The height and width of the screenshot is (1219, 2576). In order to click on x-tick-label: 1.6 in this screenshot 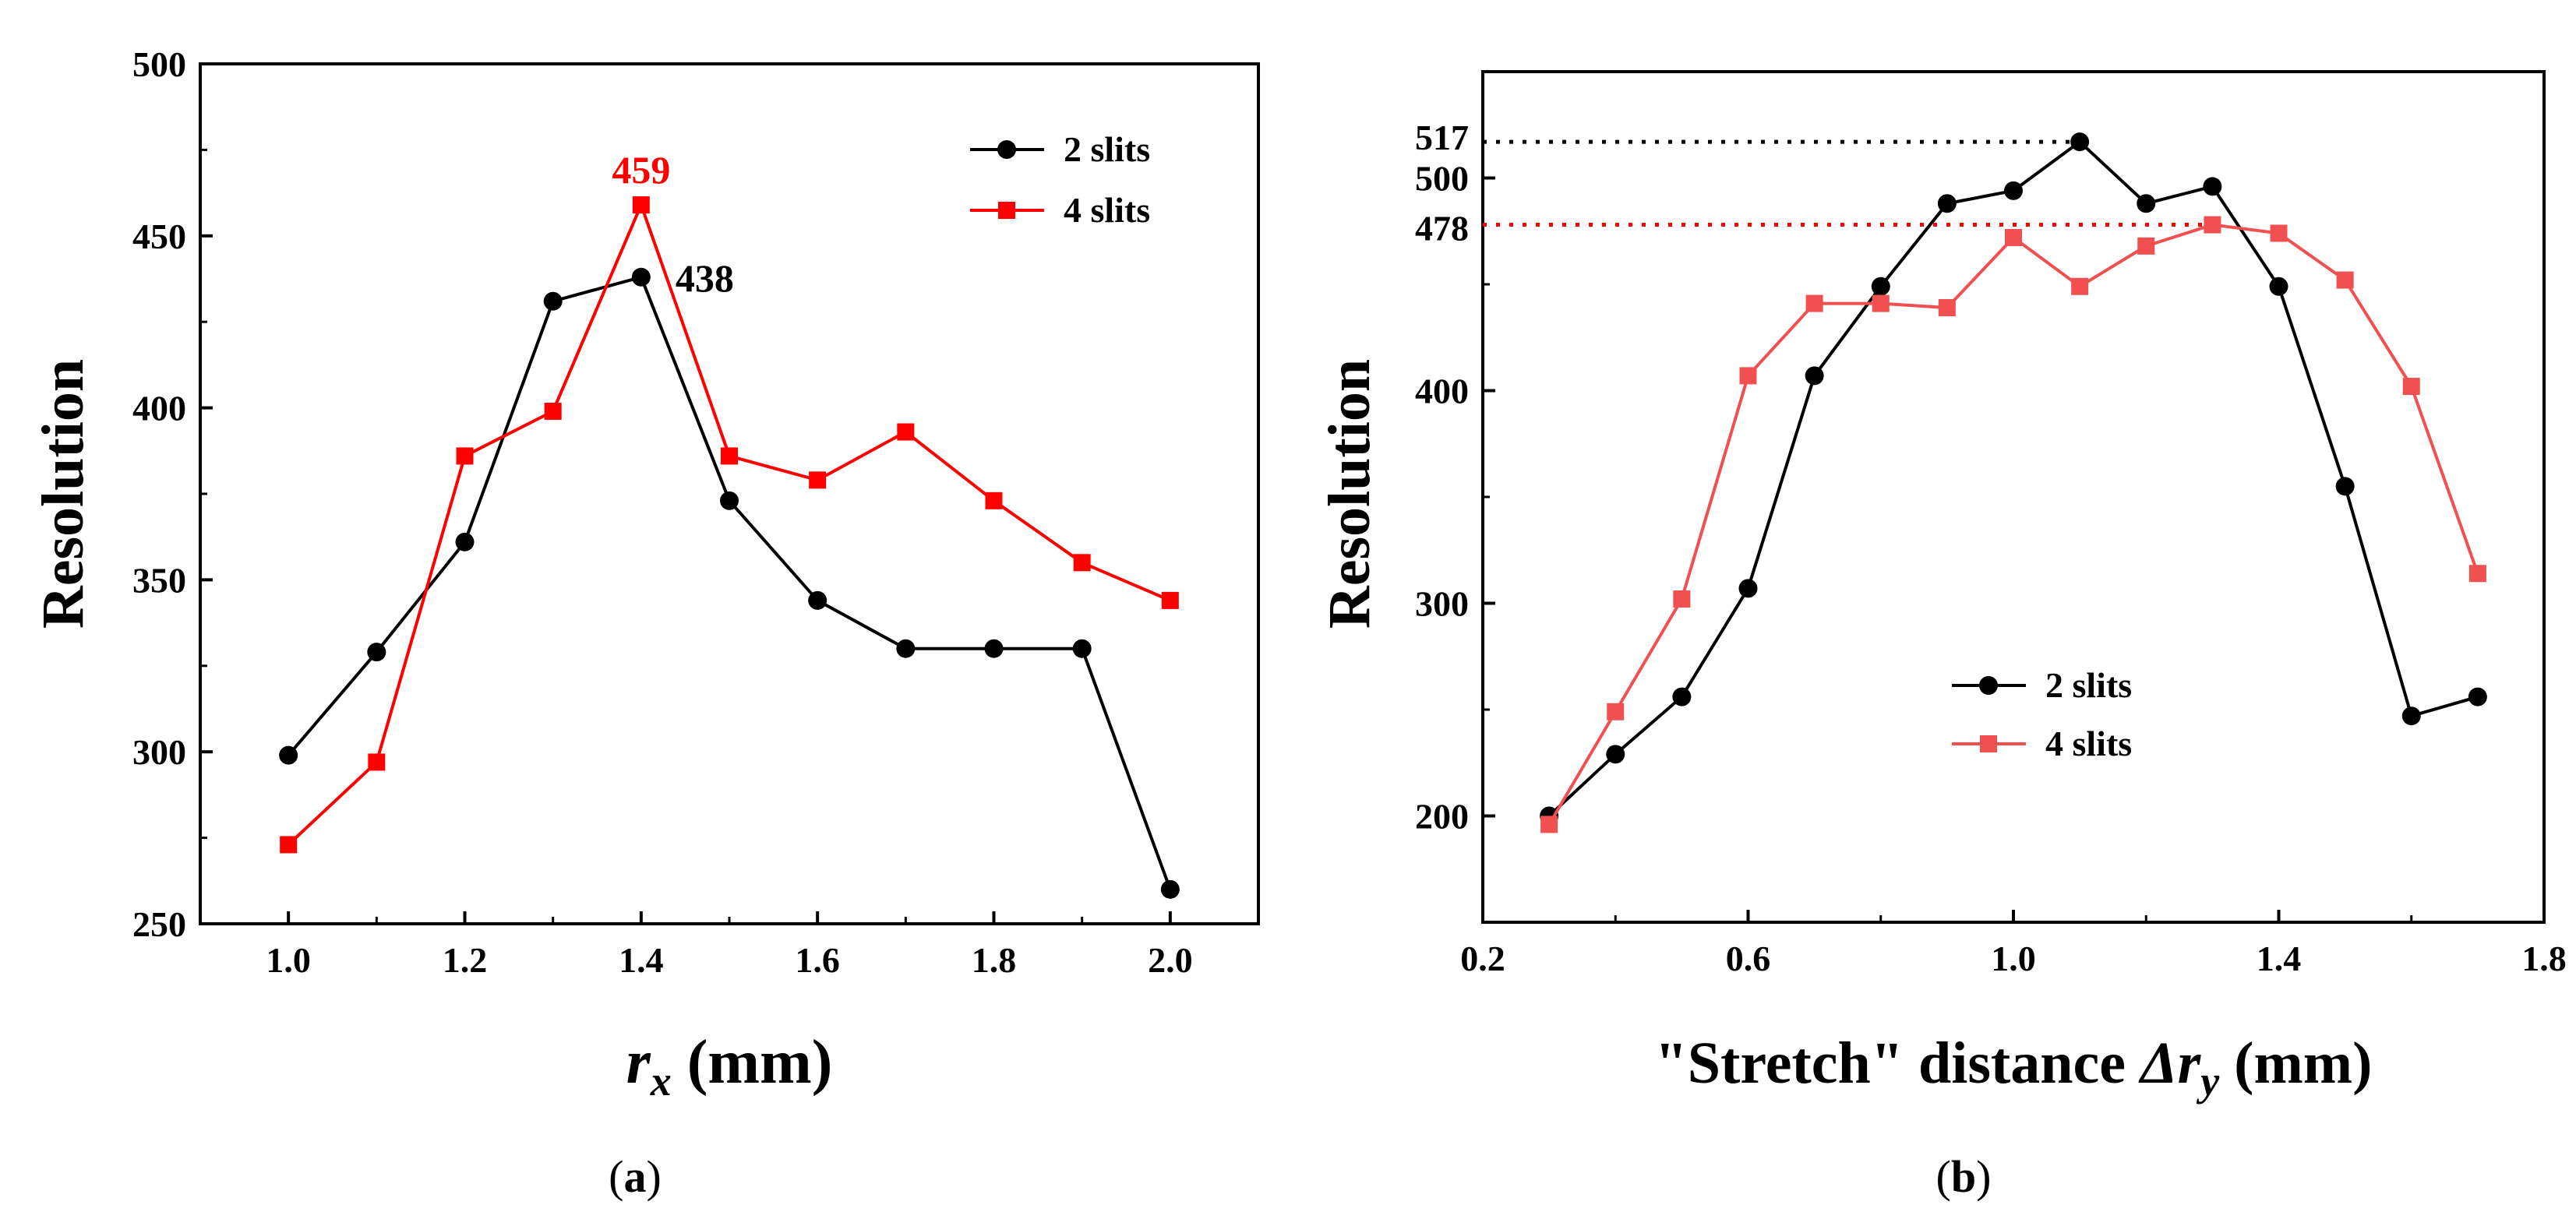, I will do `click(817, 960)`.